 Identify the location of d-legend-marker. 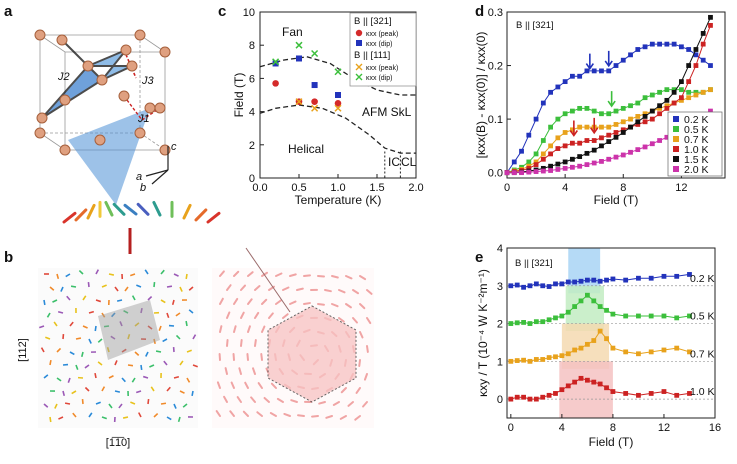
(676, 169).